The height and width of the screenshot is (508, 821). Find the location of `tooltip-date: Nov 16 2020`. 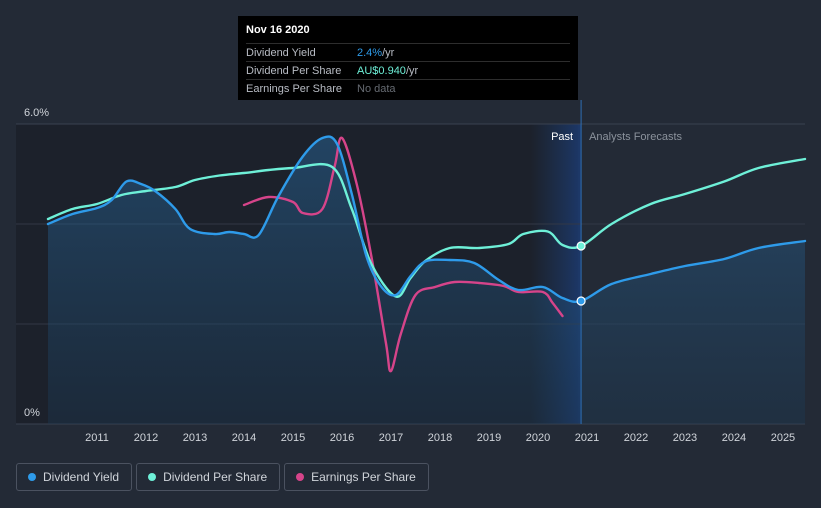

tooltip-date: Nov 16 2020 is located at coordinates (278, 30).